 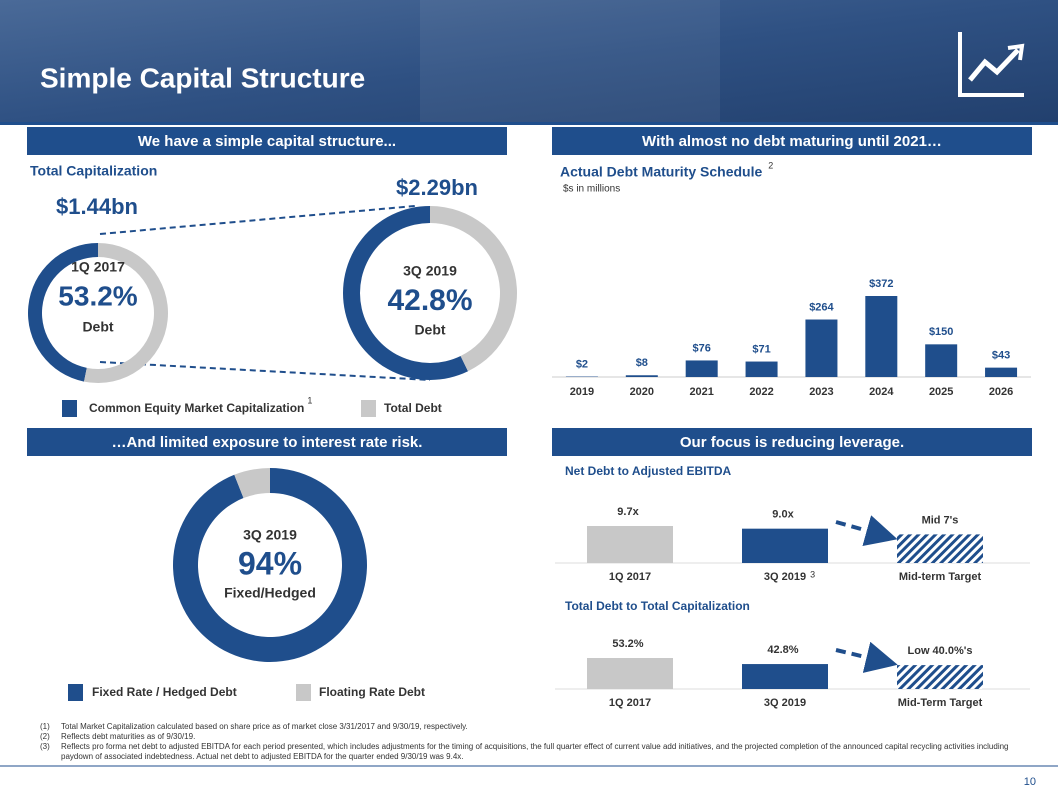 What do you see at coordinates (701, 392) in the screenshot?
I see `category-label: 2021` at bounding box center [701, 392].